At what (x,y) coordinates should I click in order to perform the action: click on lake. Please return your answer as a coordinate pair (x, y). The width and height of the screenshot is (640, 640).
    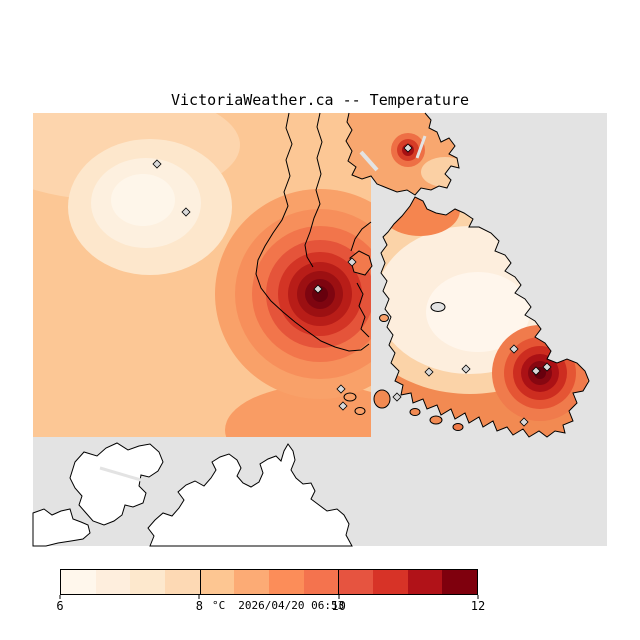
    Looking at the image, I should click on (438, 307).